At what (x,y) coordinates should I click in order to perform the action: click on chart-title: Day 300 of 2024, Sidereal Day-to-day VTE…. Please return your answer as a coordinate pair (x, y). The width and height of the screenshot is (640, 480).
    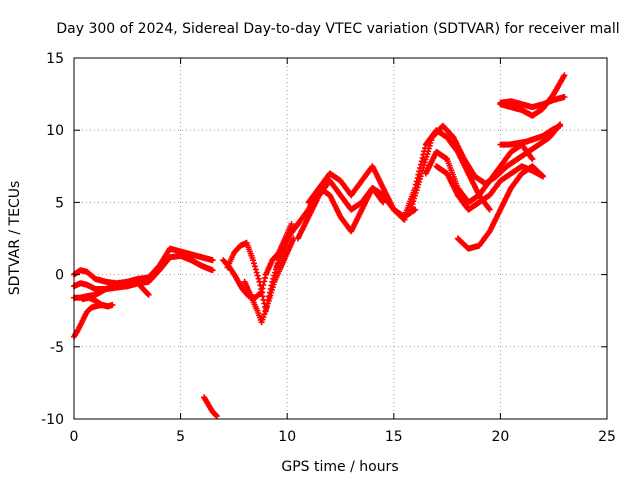
    Looking at the image, I should click on (337, 29).